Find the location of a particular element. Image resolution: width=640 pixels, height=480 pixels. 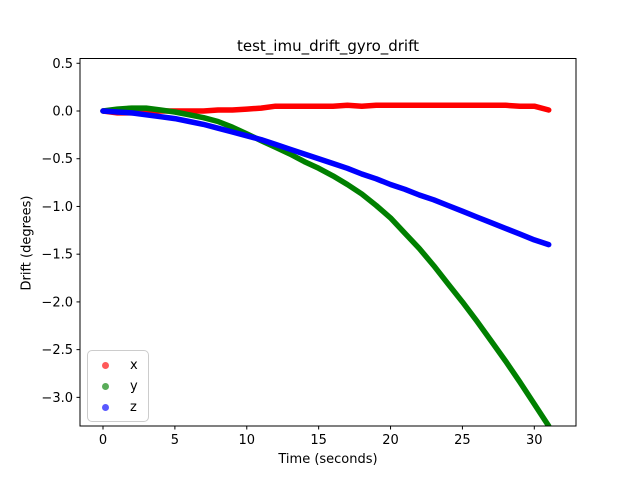

legend-label-y: y is located at coordinates (134, 386).